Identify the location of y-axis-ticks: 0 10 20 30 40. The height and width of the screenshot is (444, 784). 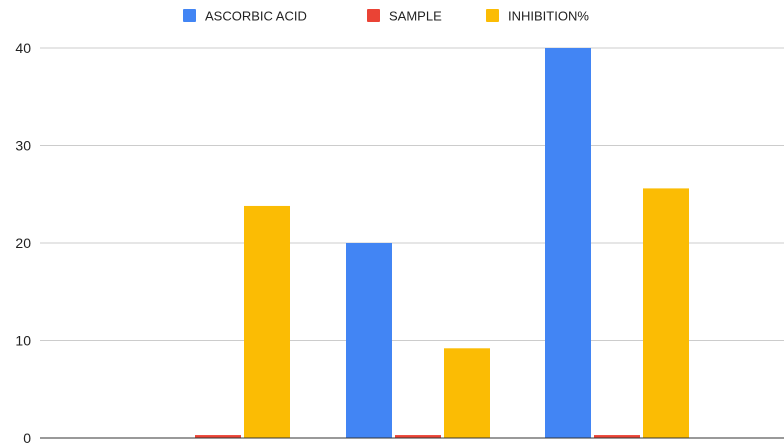
(23, 242).